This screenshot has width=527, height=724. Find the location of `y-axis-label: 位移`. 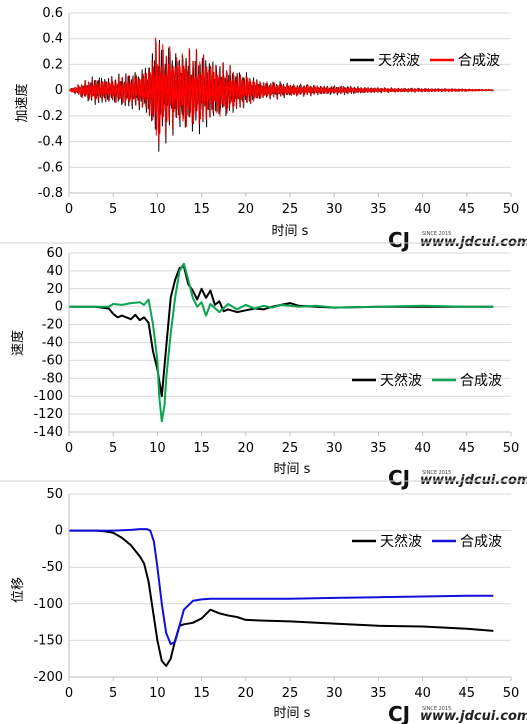

y-axis-label: 位移 is located at coordinates (18, 590).